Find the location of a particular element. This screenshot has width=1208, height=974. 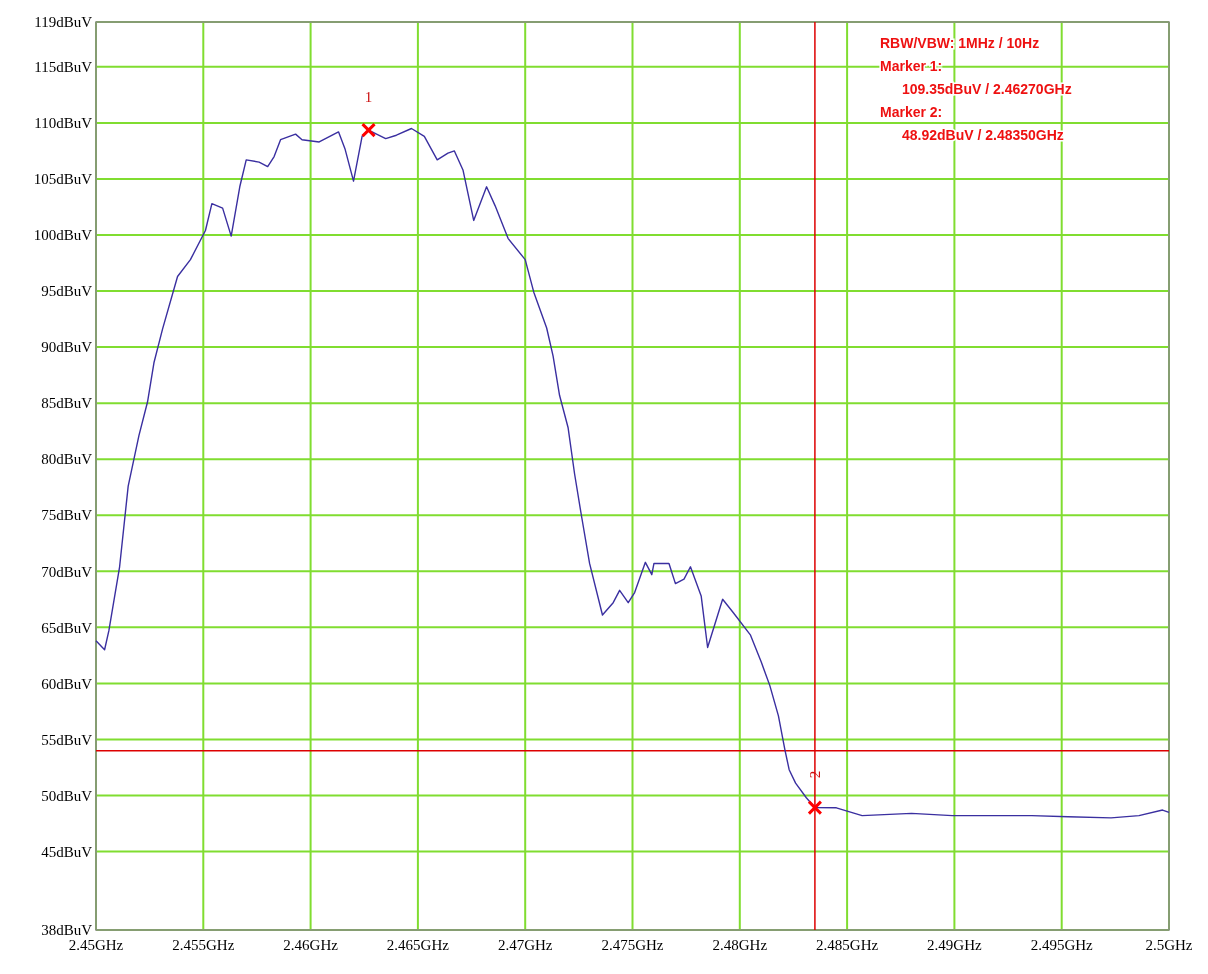

annotation: Marker 2: is located at coordinates (911, 112).